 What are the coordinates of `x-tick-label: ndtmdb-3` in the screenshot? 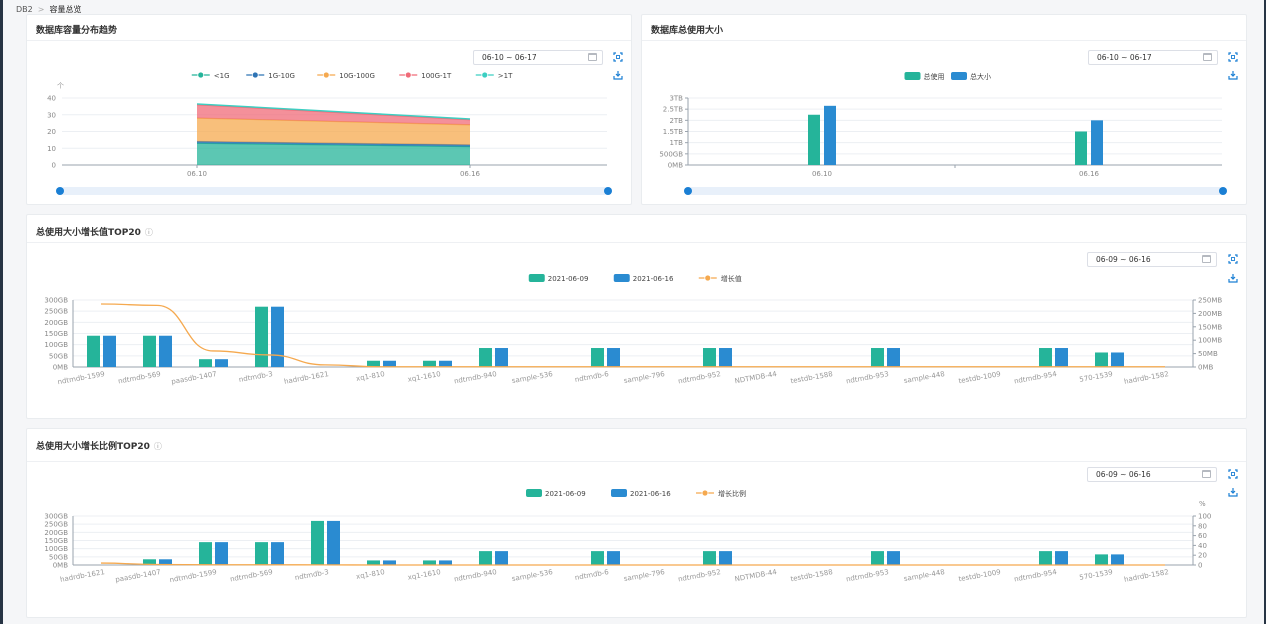 It's located at (255, 377).